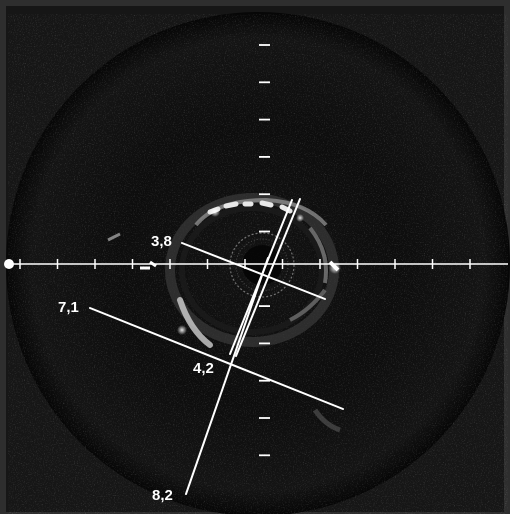 This screenshot has width=510, height=514. I want to click on vertical-ticks, so click(264, 250).